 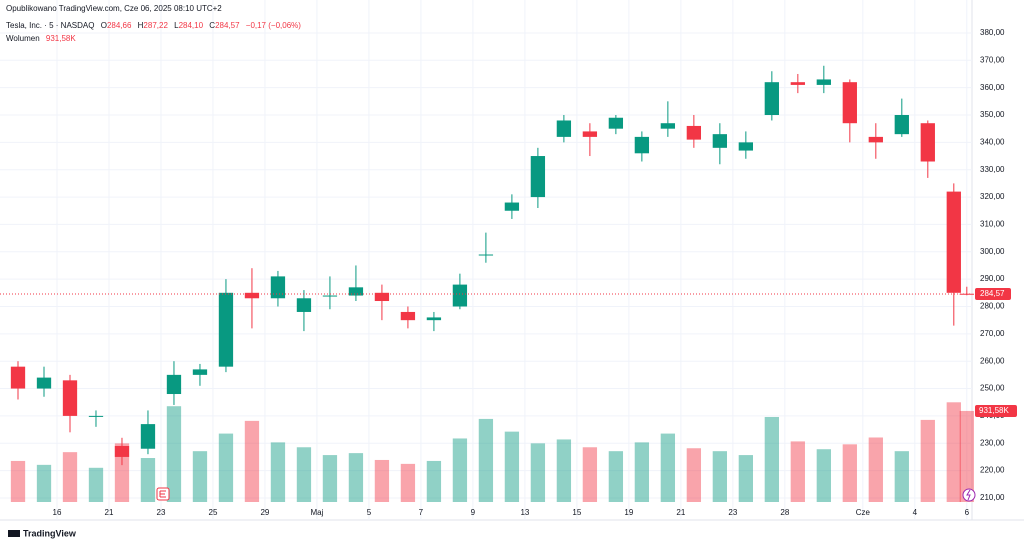 I want to click on brand: TradingView, so click(x=50, y=533).